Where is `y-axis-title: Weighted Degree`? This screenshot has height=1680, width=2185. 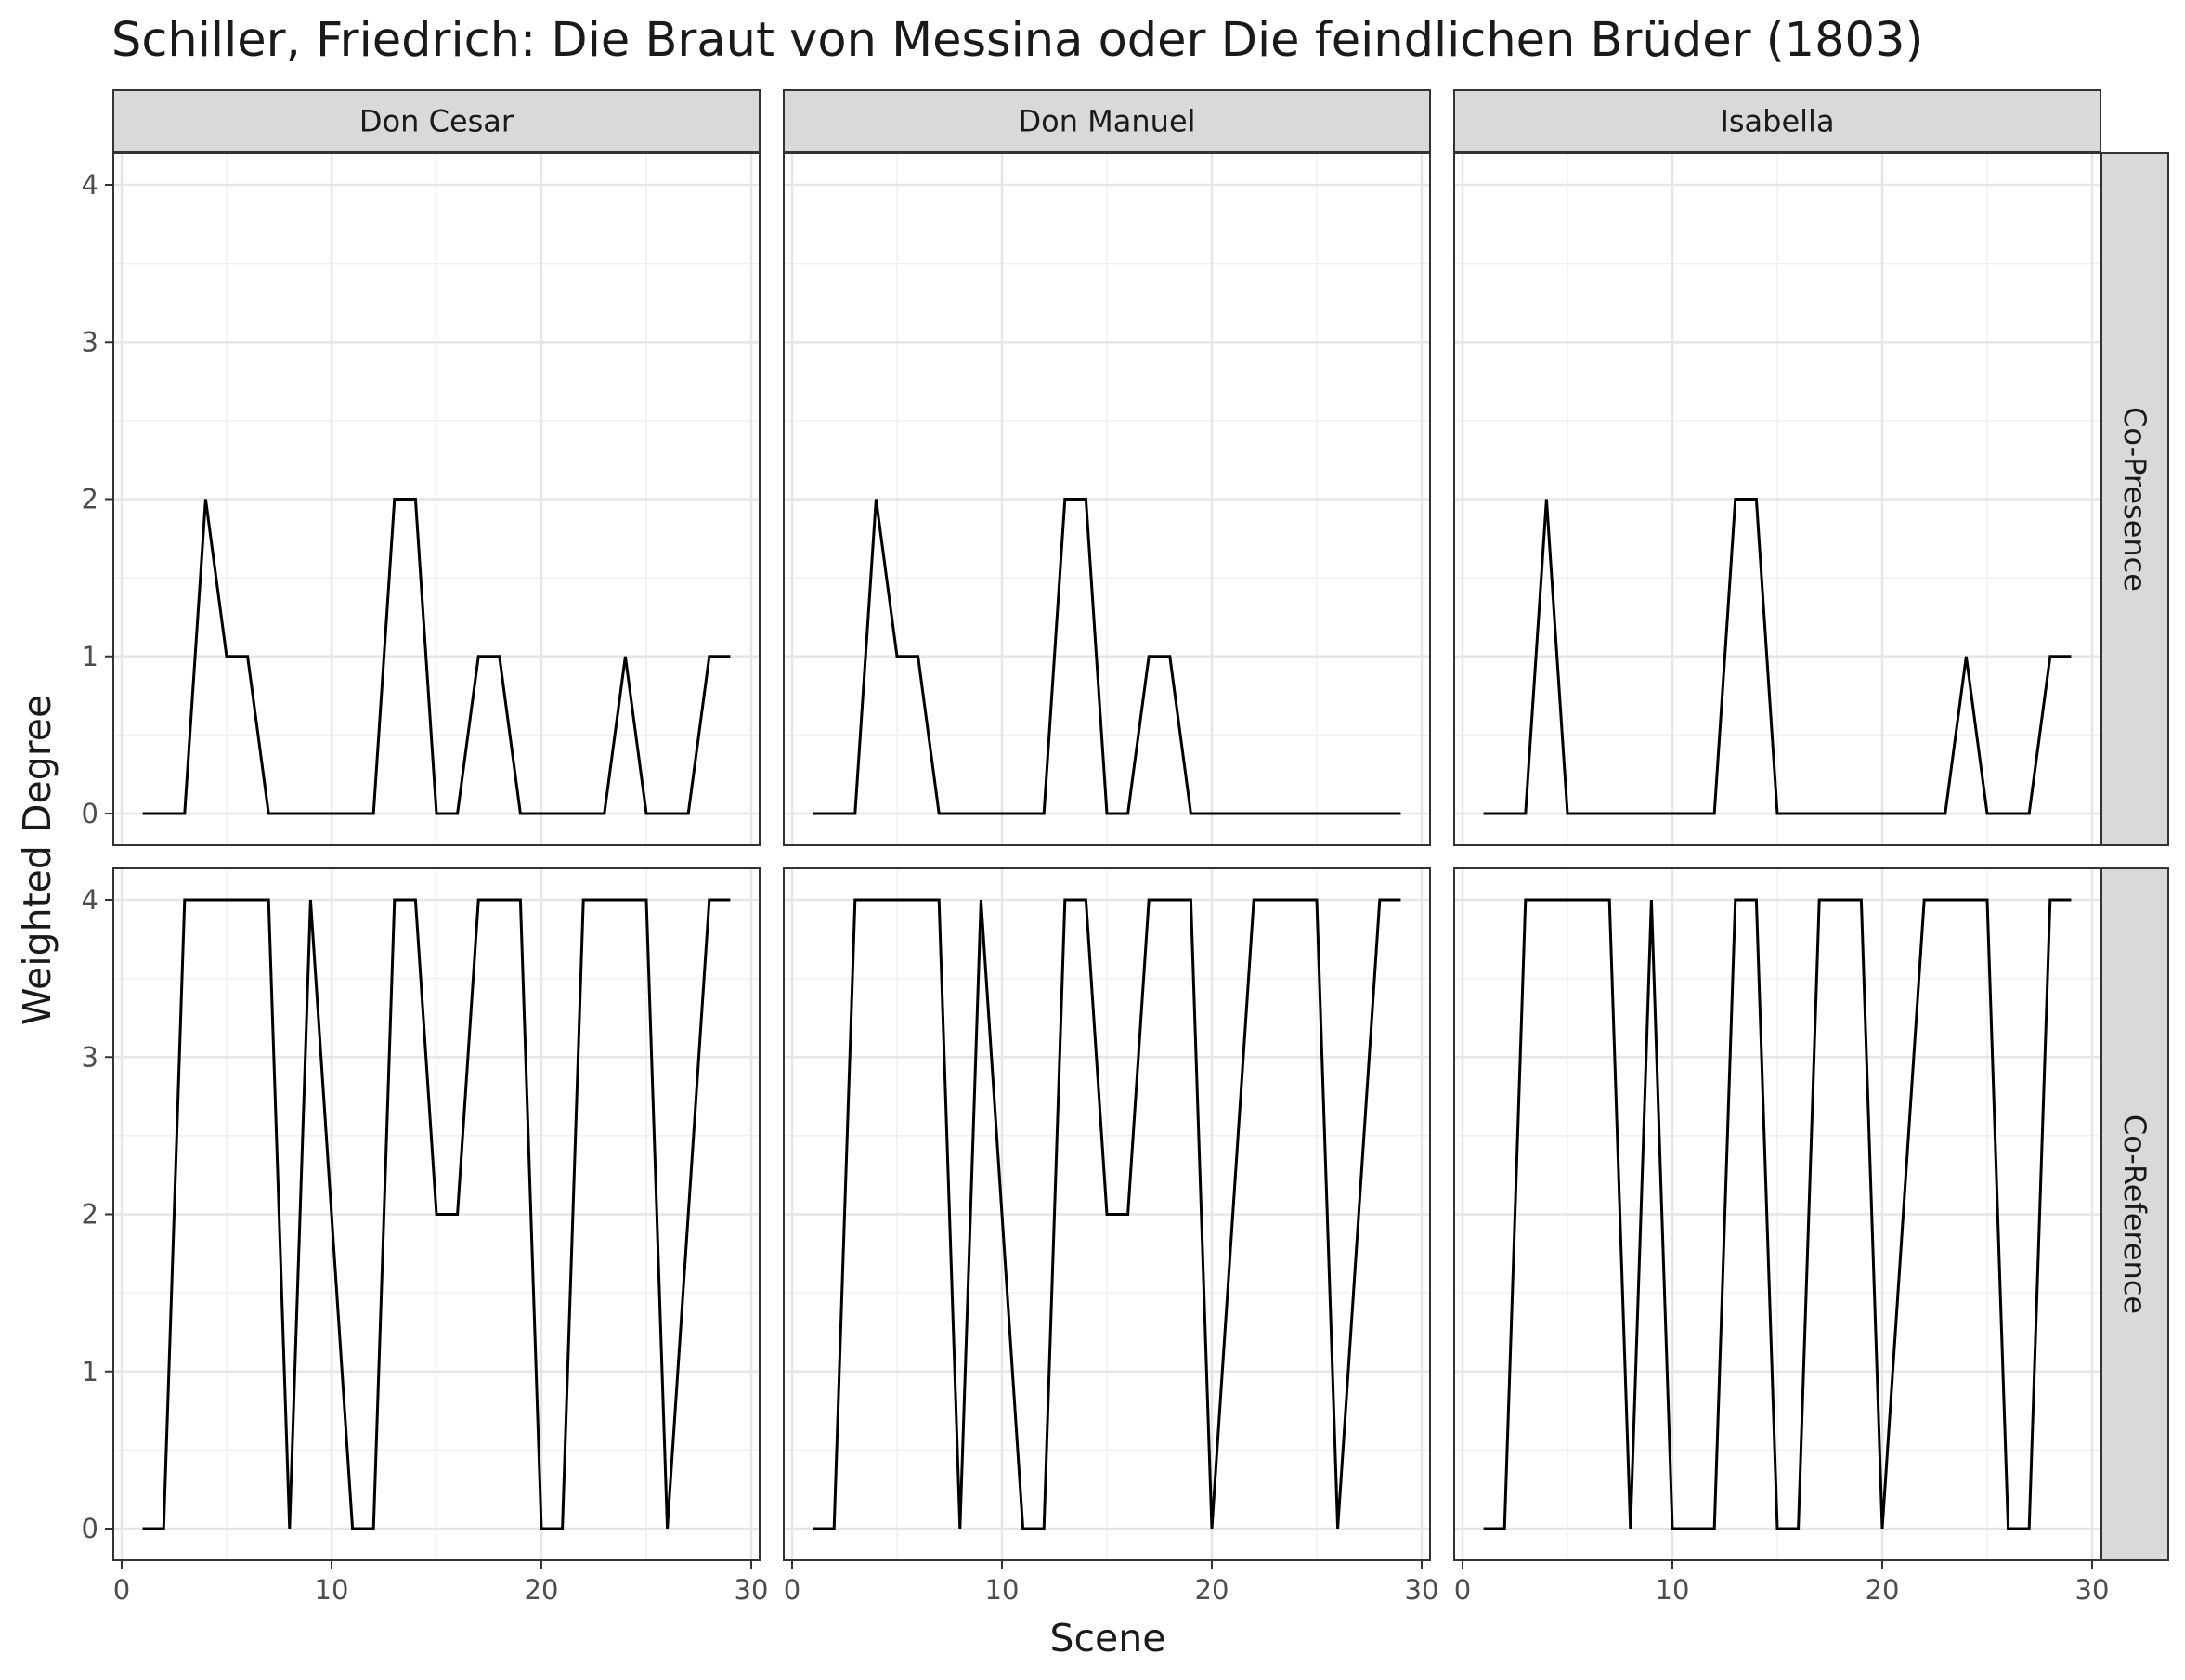
y-axis-title: Weighted Degree is located at coordinates (37, 860).